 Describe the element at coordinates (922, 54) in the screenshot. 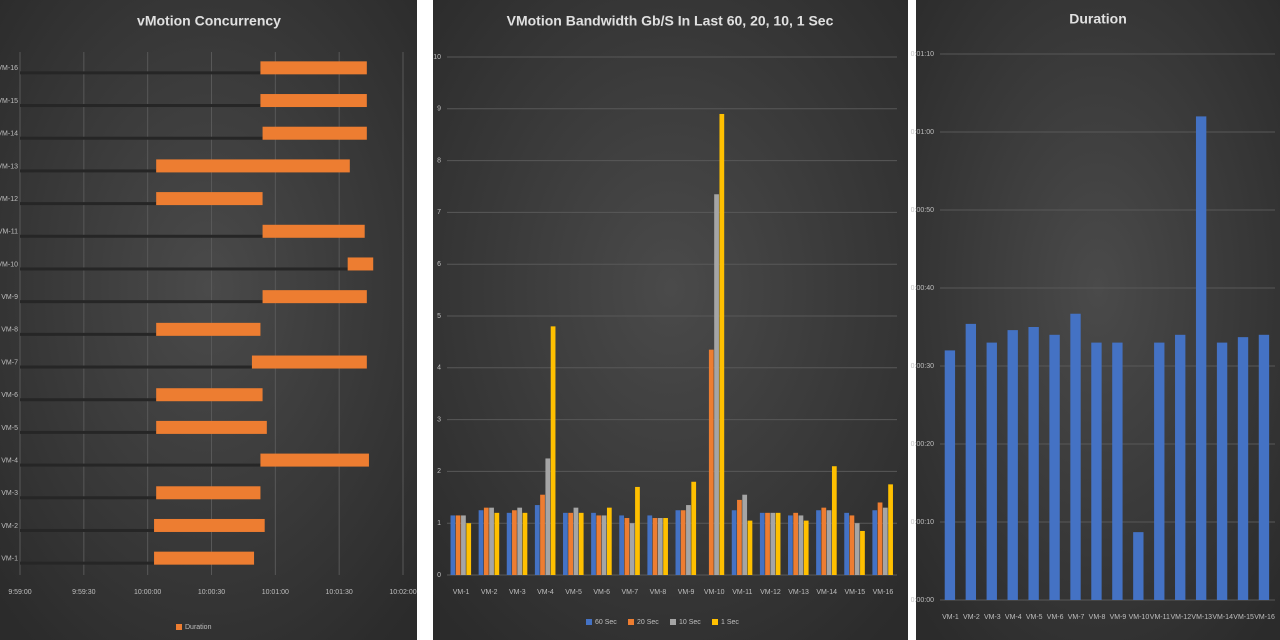

I see `y-tick-label: 0:01:10` at that location.